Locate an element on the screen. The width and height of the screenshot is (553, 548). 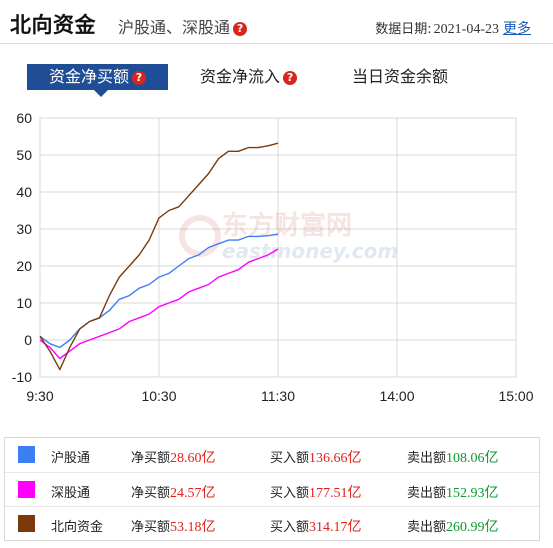
sell-value: 260.99亿 is located at coordinates (472, 527).